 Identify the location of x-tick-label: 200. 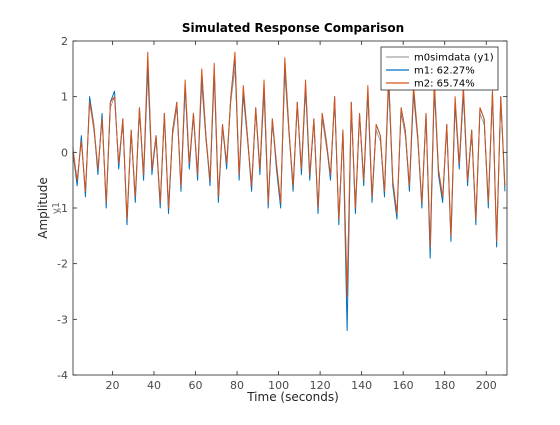
(486, 385).